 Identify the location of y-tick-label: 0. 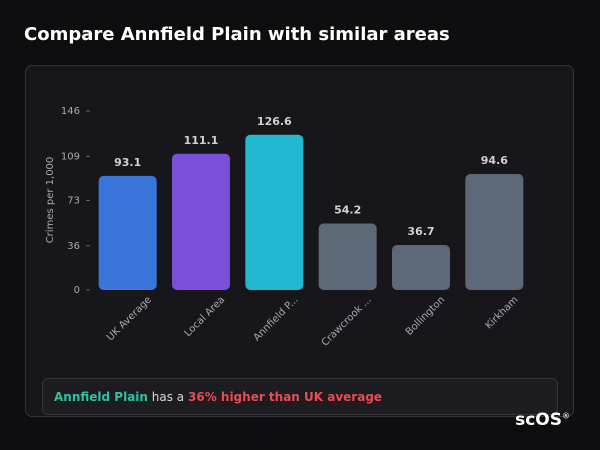
(77, 290).